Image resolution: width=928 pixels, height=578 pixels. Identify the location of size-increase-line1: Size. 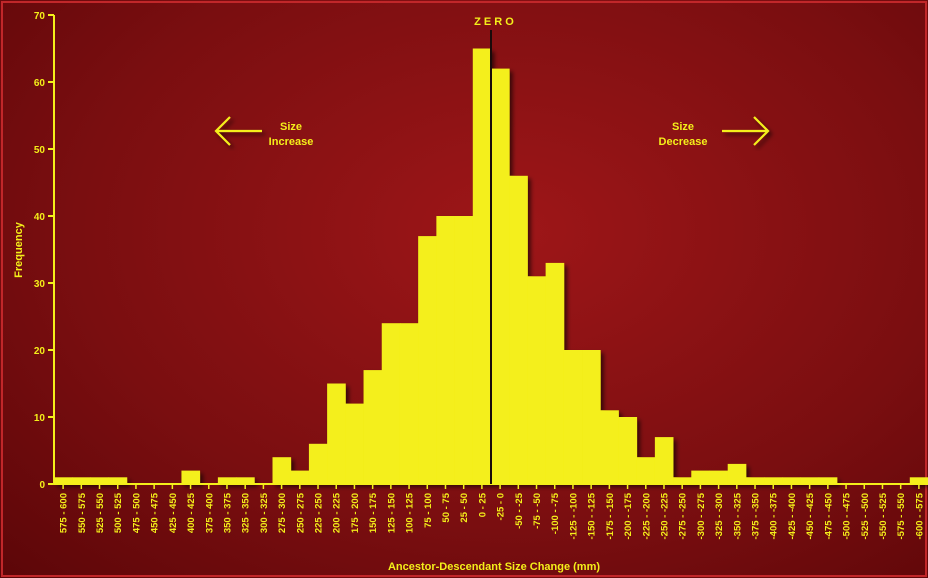
(291, 127).